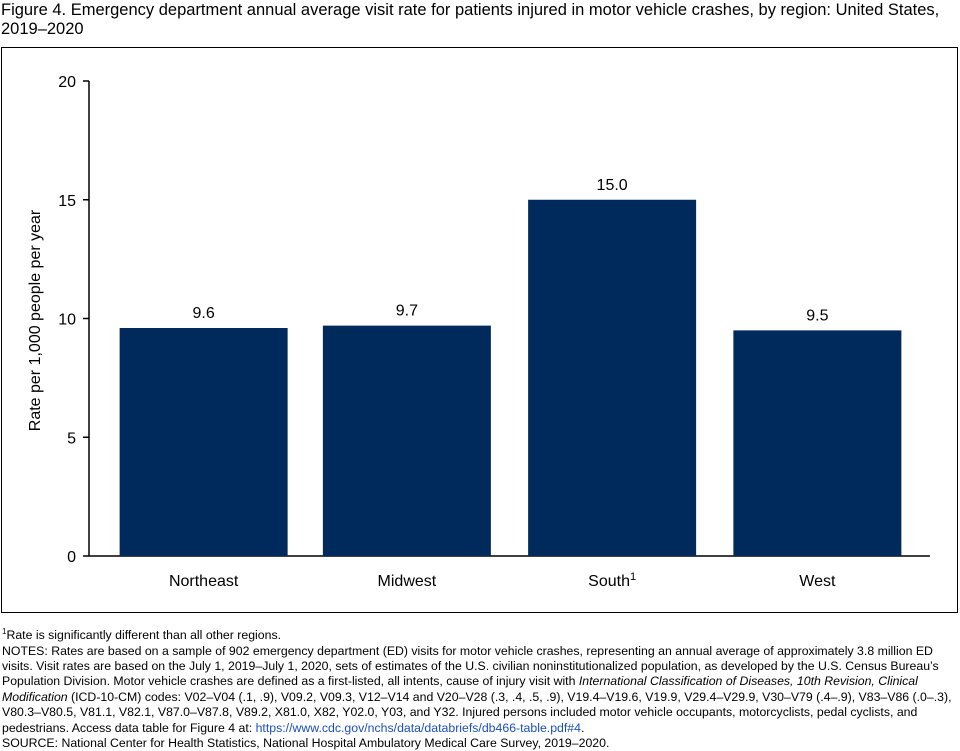 This screenshot has height=751, width=960. Describe the element at coordinates (612, 580) in the screenshot. I see `x-tick-label: South1` at that location.